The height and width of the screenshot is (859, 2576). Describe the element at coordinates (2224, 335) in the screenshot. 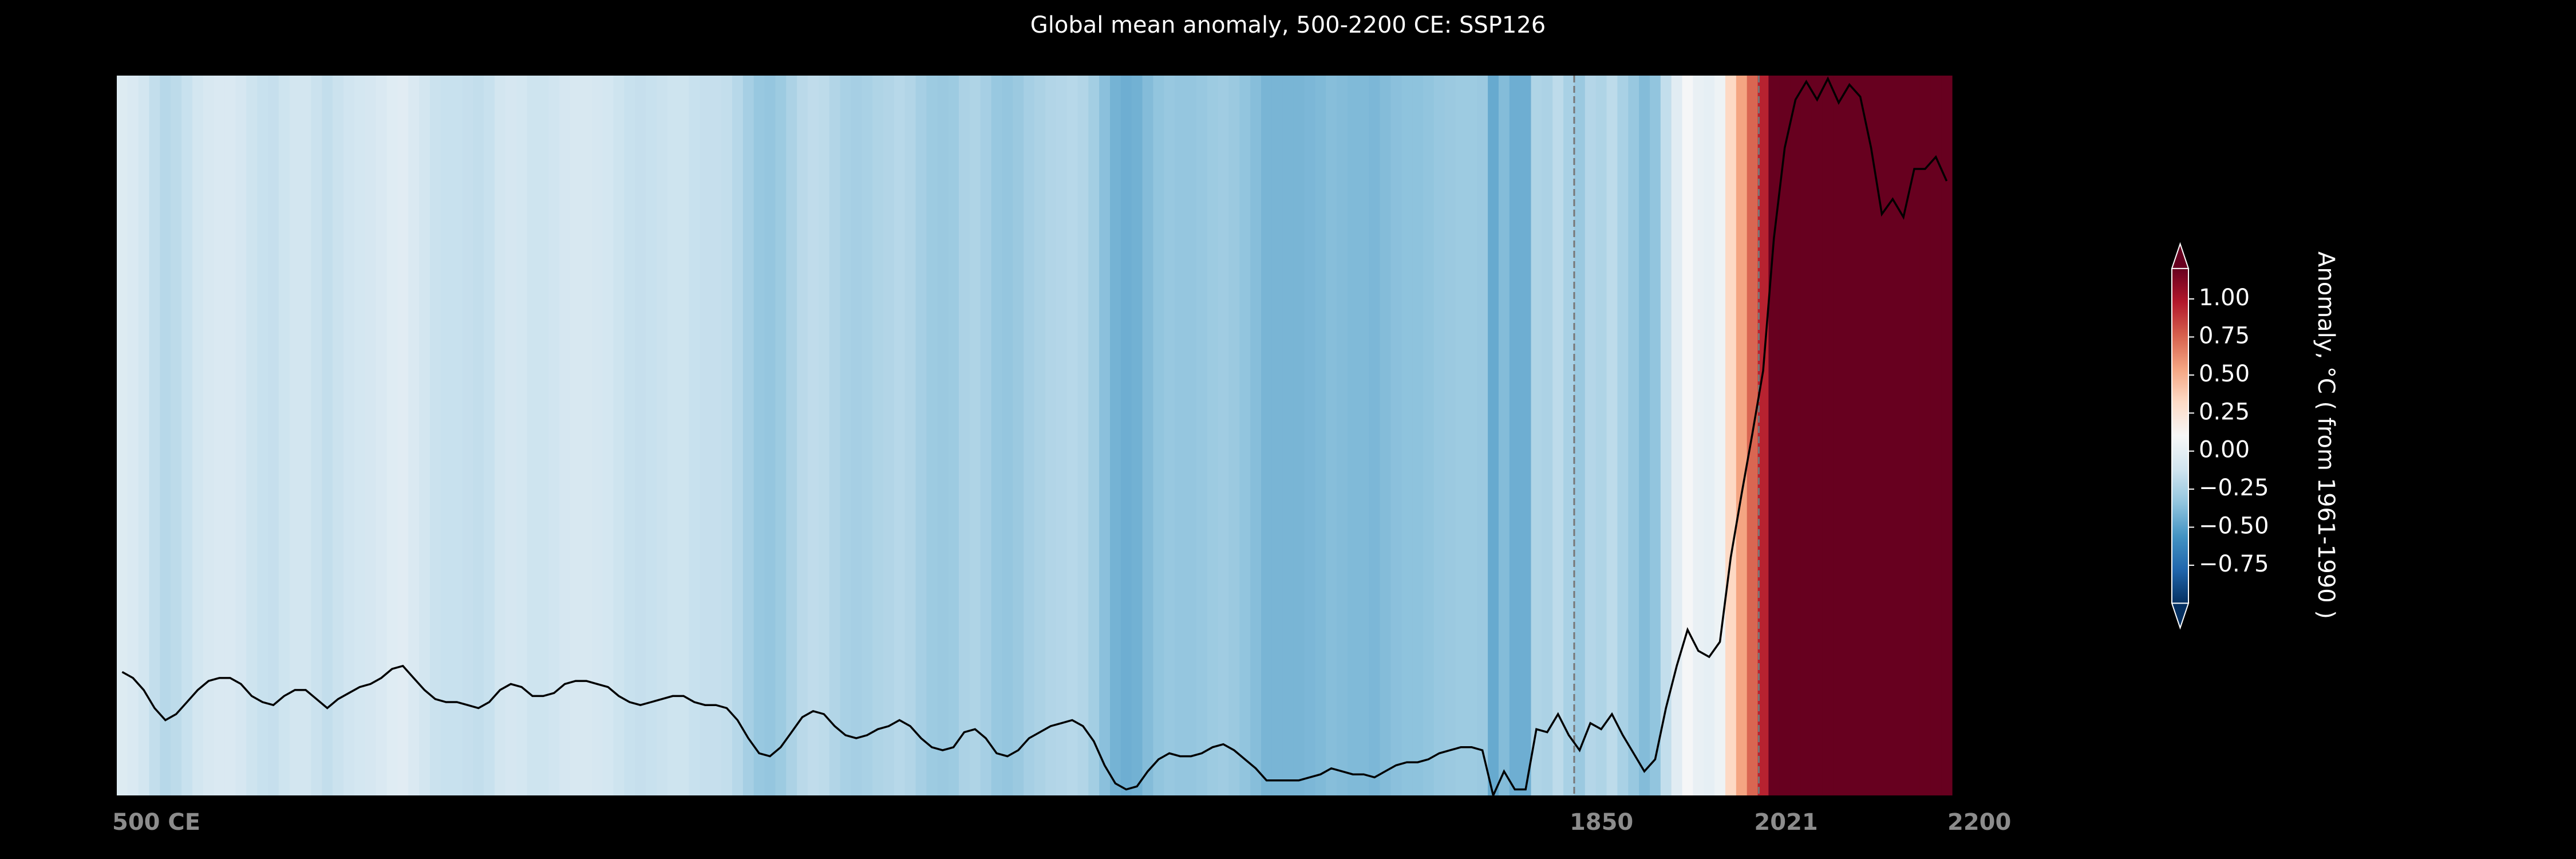

I see `colorbar-tick-label: 0.75` at that location.